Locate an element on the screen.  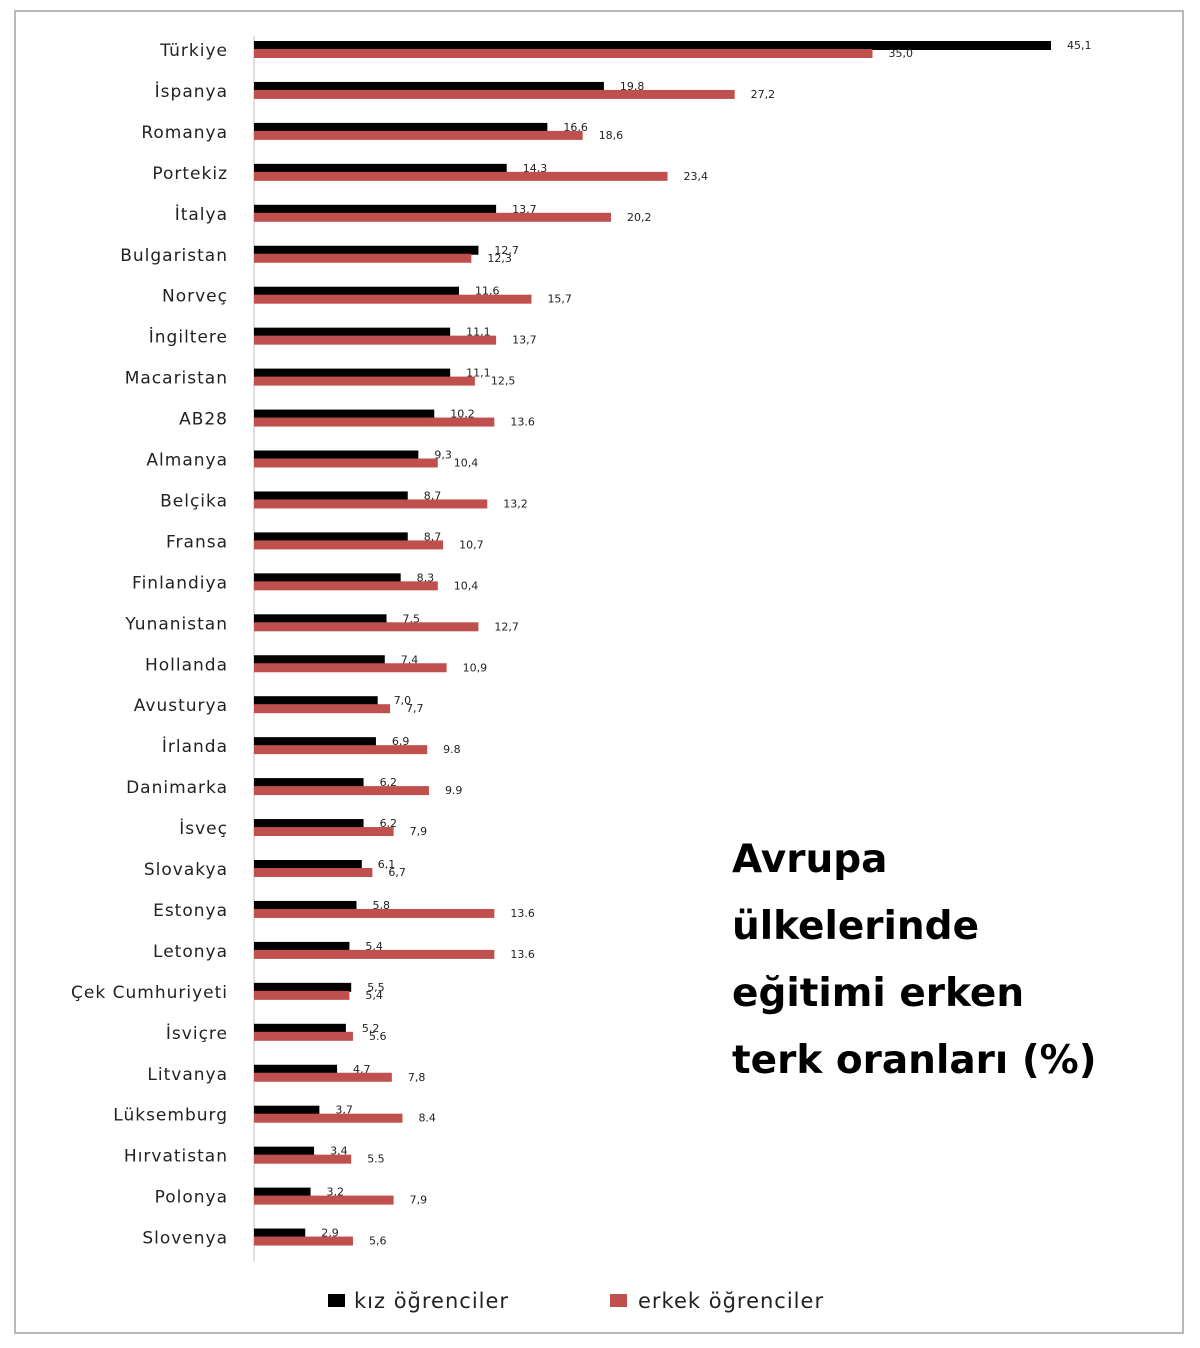
category-label: Almanya is located at coordinates (187, 461).